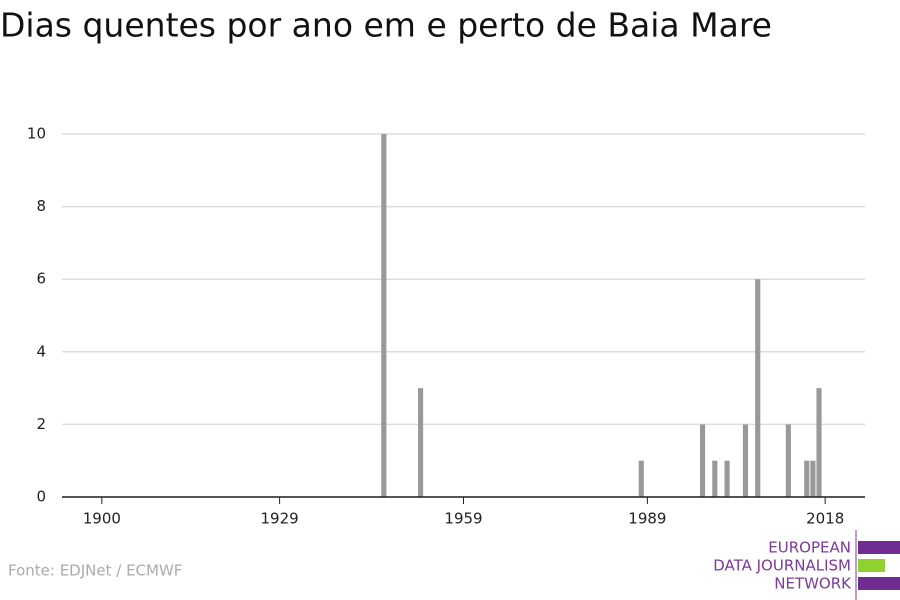 The image size is (900, 600). Describe the element at coordinates (41, 424) in the screenshot. I see `y-tick-label: 2` at that location.